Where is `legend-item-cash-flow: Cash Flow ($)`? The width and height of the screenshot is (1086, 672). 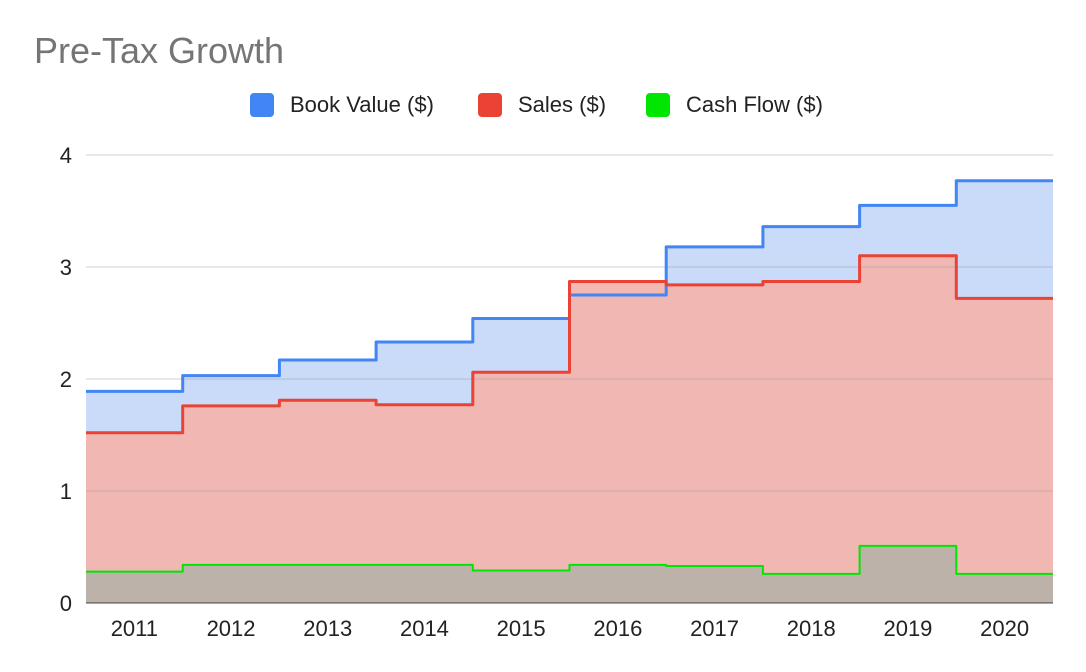 legend-item-cash-flow: Cash Flow ($) is located at coordinates (734, 105).